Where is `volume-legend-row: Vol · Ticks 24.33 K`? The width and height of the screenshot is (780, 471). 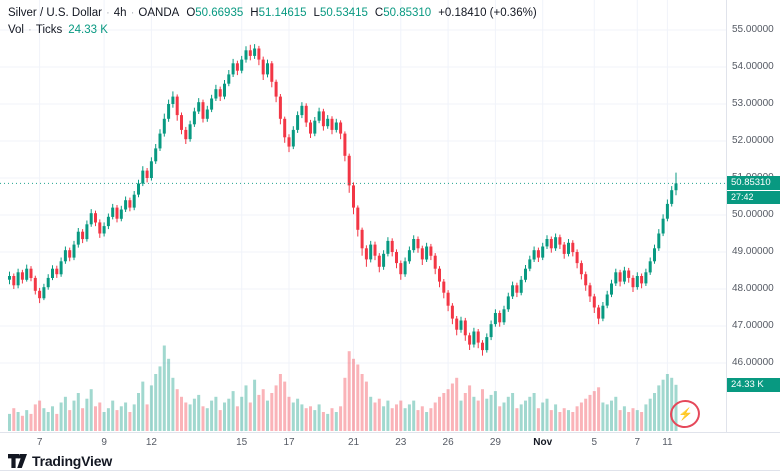
volume-legend-row: Vol · Ticks 24.33 K is located at coordinates (272, 30).